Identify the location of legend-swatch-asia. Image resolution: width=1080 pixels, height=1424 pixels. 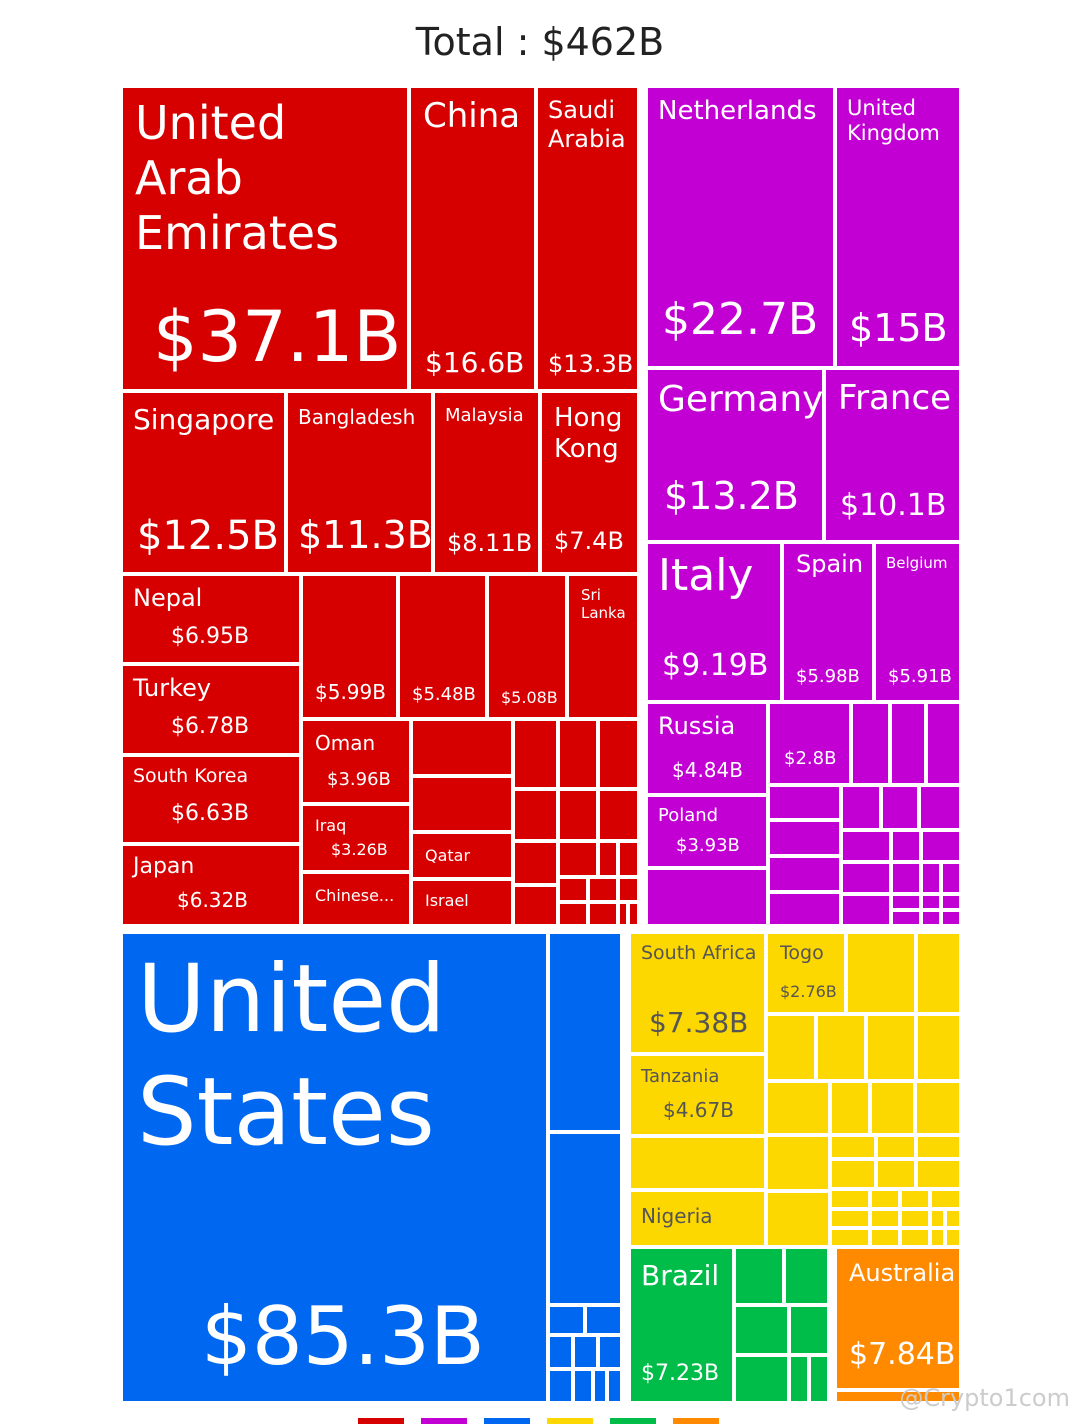
(381, 1421).